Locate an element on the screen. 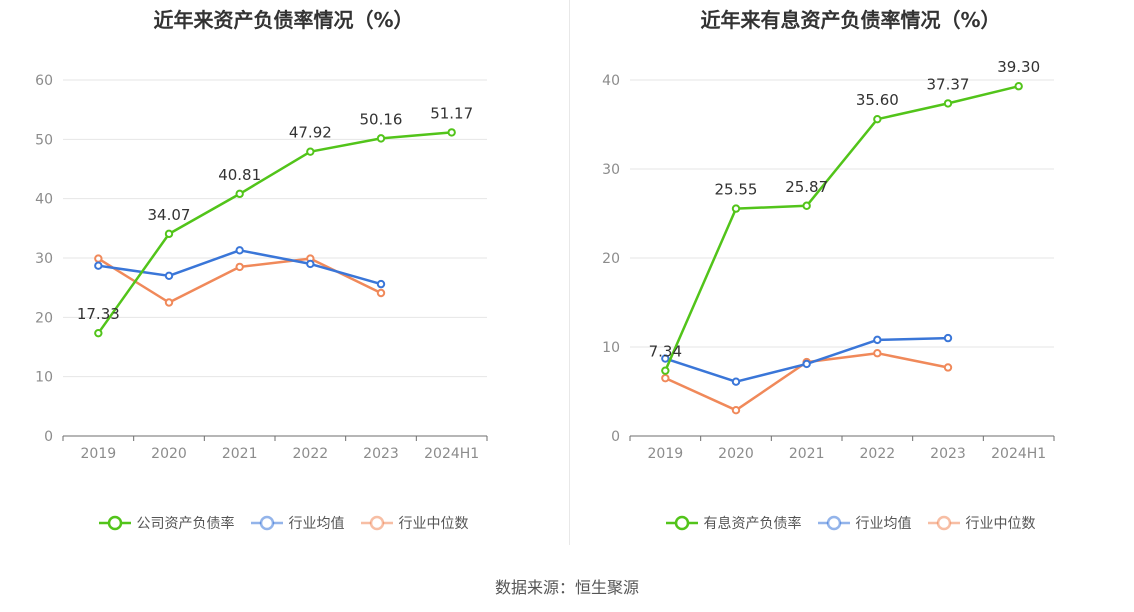  data-label: 47.92 is located at coordinates (310, 133).